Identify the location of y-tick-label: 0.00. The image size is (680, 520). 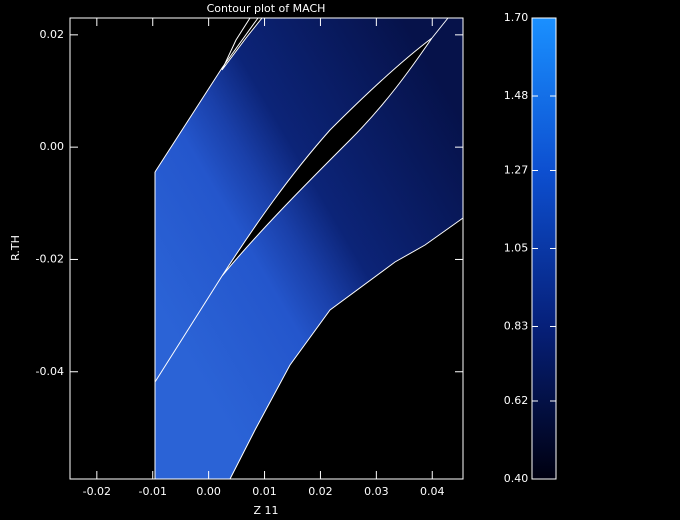
(52, 146).